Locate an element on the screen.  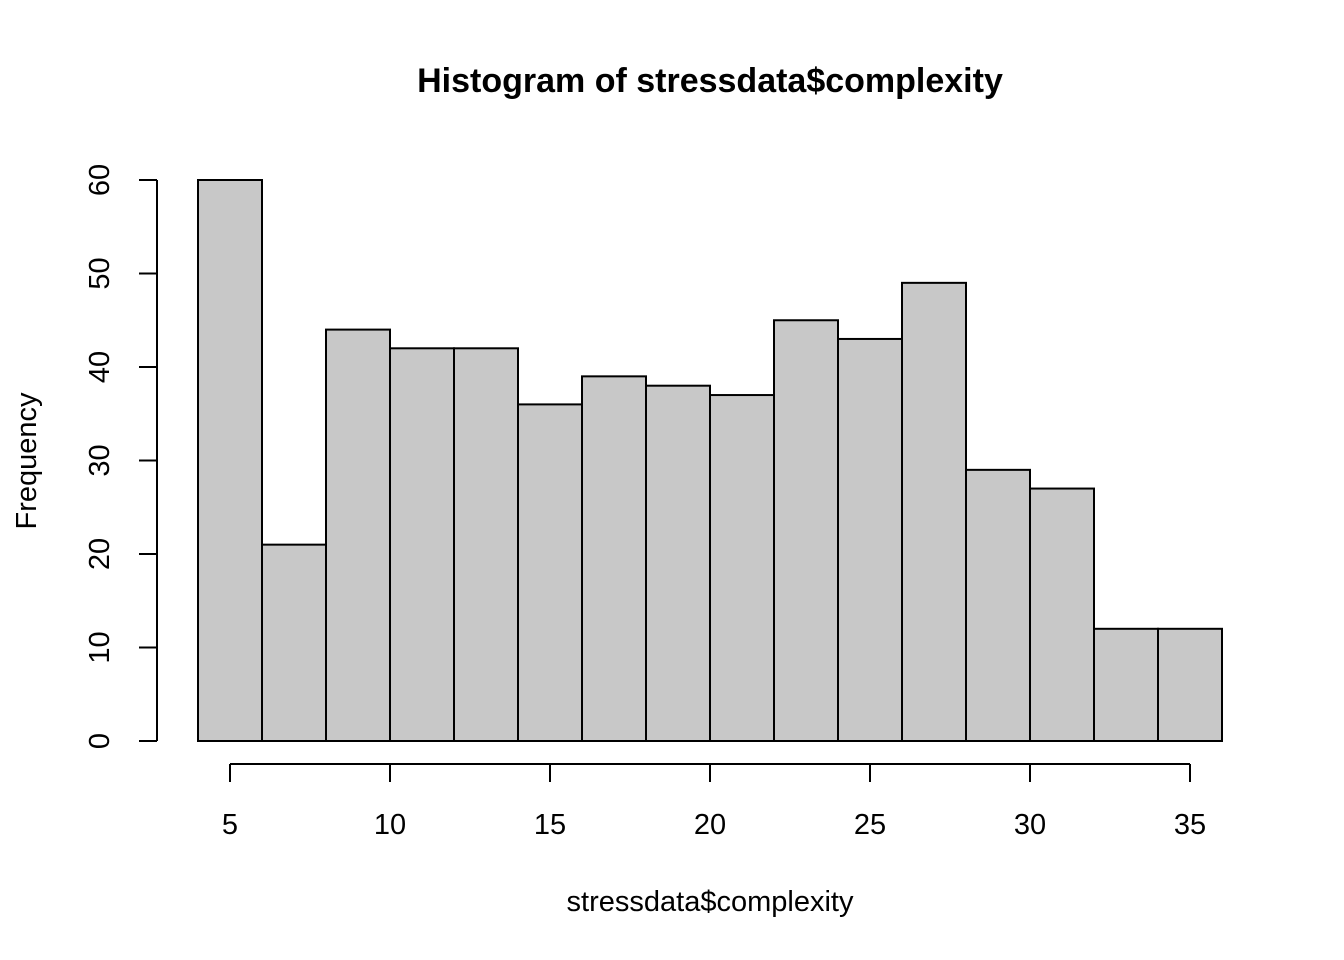
y-axis-label: Frequency is located at coordinates (27, 461).